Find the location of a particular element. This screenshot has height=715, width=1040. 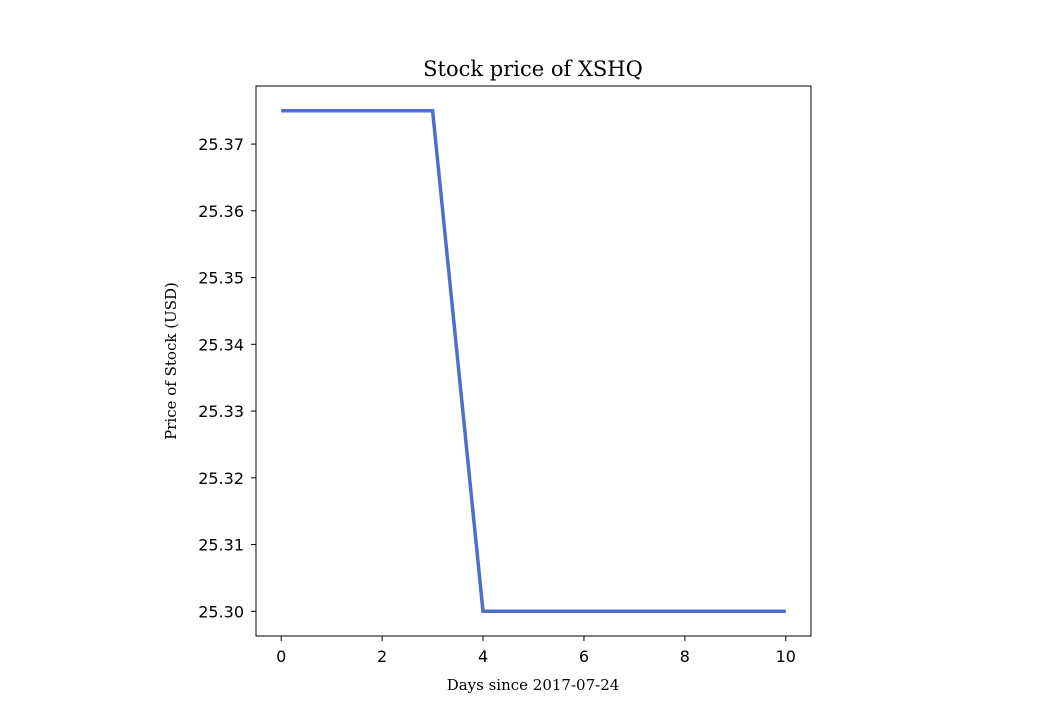

x-axis-label: Days since 2017-07-24 is located at coordinates (533, 685).